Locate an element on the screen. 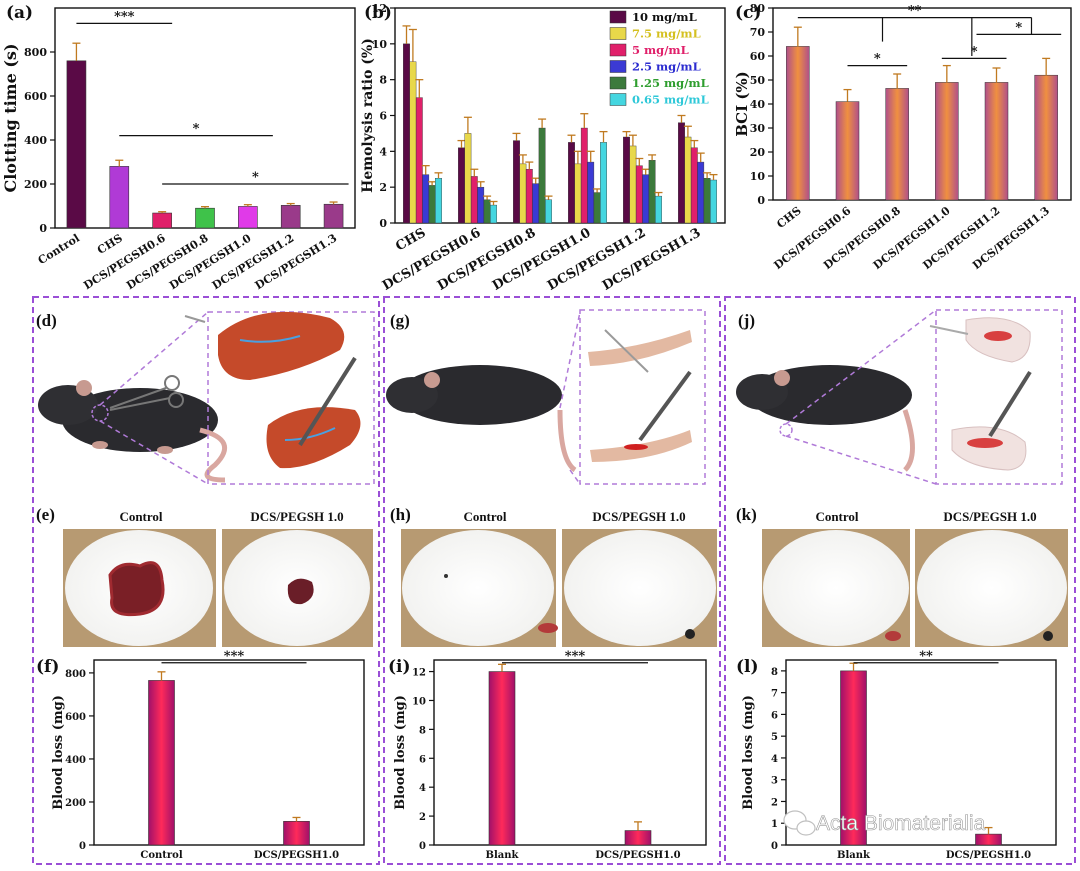 This screenshot has width=1080, height=871. legend-label: 7.5 mg/mL is located at coordinates (666, 34).